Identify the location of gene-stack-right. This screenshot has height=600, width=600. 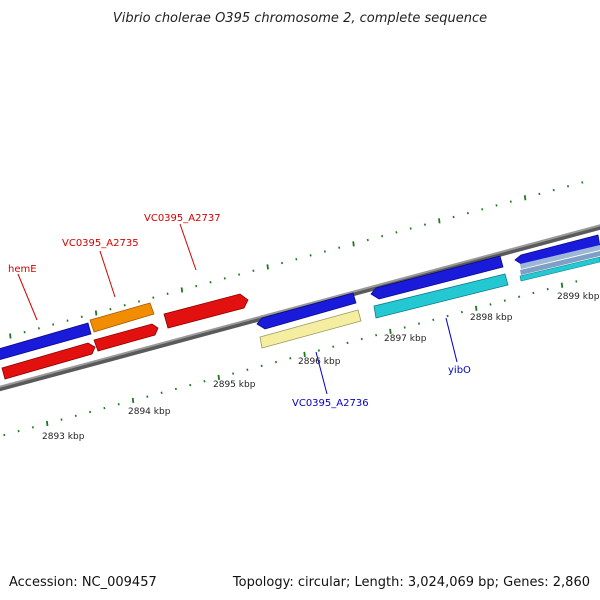
(559, 263).